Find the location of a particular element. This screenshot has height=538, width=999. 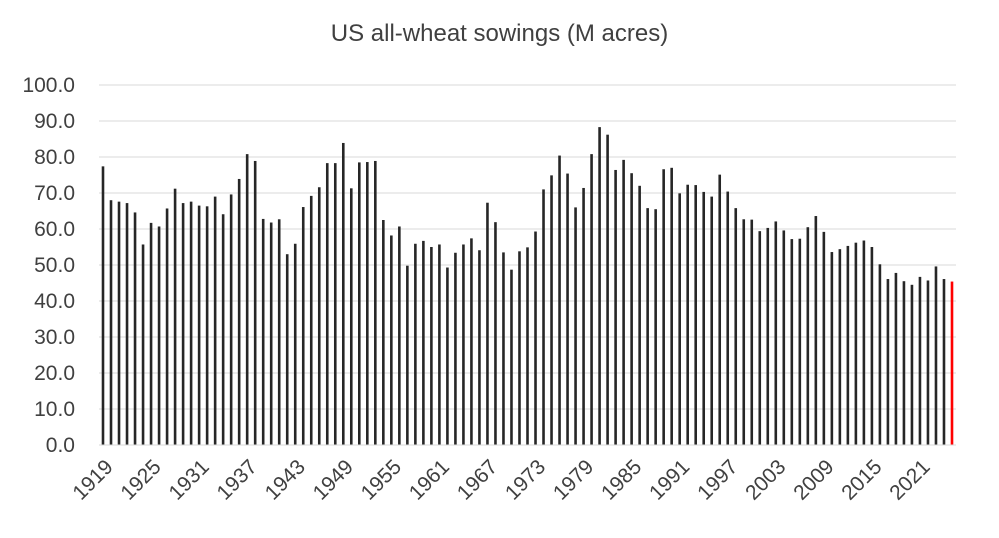

x-tick-label: 1979 is located at coordinates (573, 479).